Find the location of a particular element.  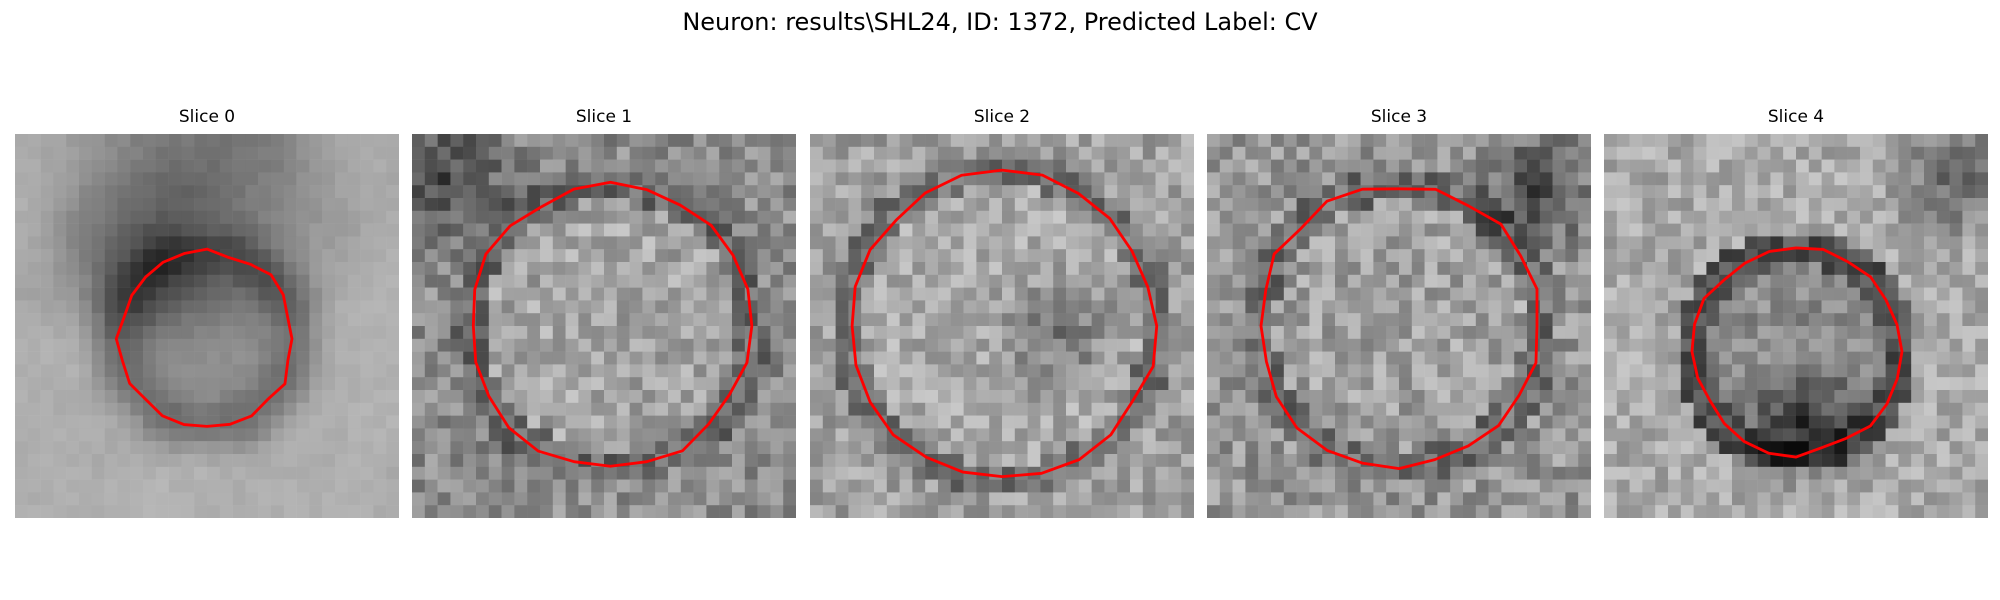

slice-title: Slice 2 is located at coordinates (1002, 117).